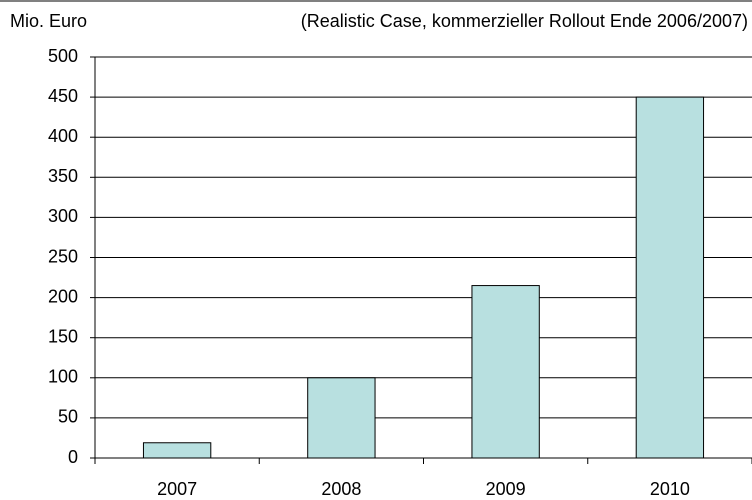 Image resolution: width=752 pixels, height=500 pixels. What do you see at coordinates (341, 489) in the screenshot?
I see `x-tick-label: 2008` at bounding box center [341, 489].